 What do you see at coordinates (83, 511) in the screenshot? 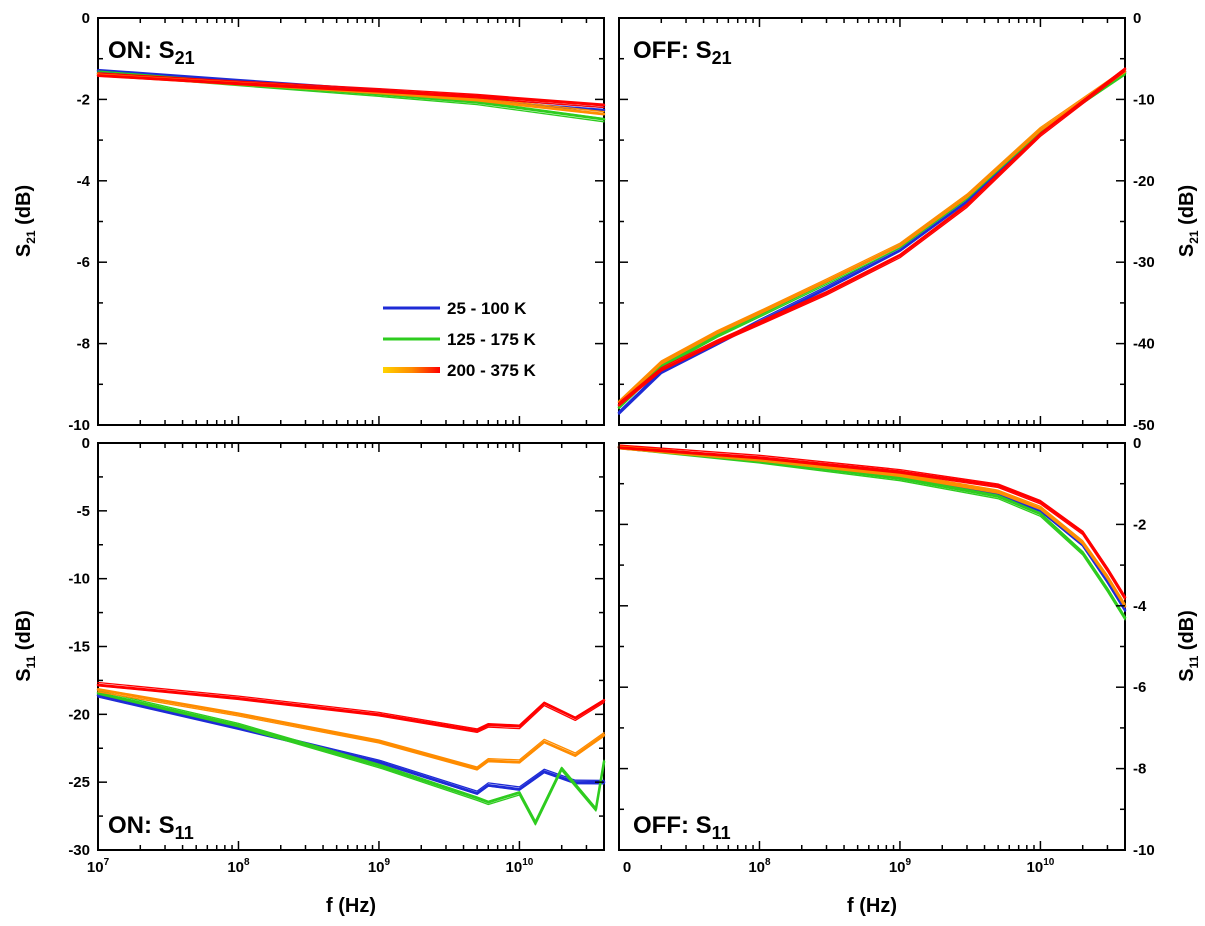
I see `y-tick-label: -5` at bounding box center [83, 511].